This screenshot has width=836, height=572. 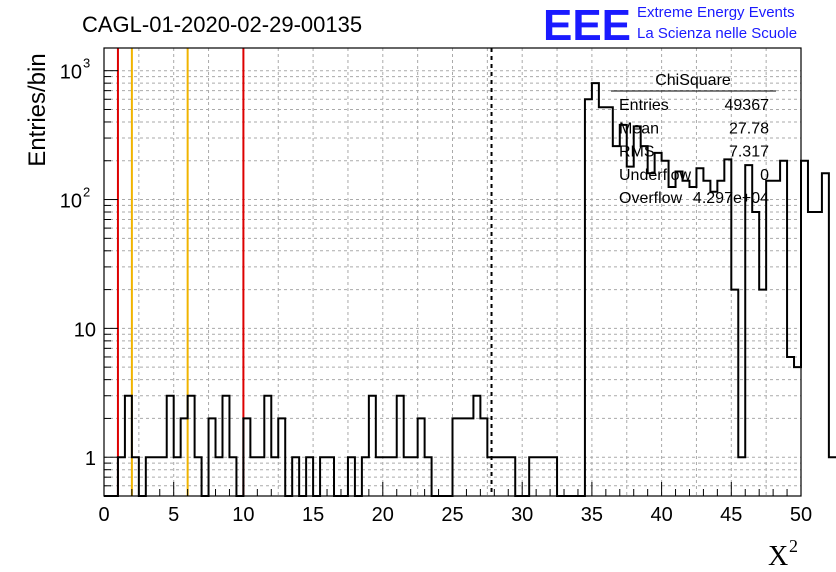 I want to click on y-tick-exponent: 3, so click(x=86, y=63).